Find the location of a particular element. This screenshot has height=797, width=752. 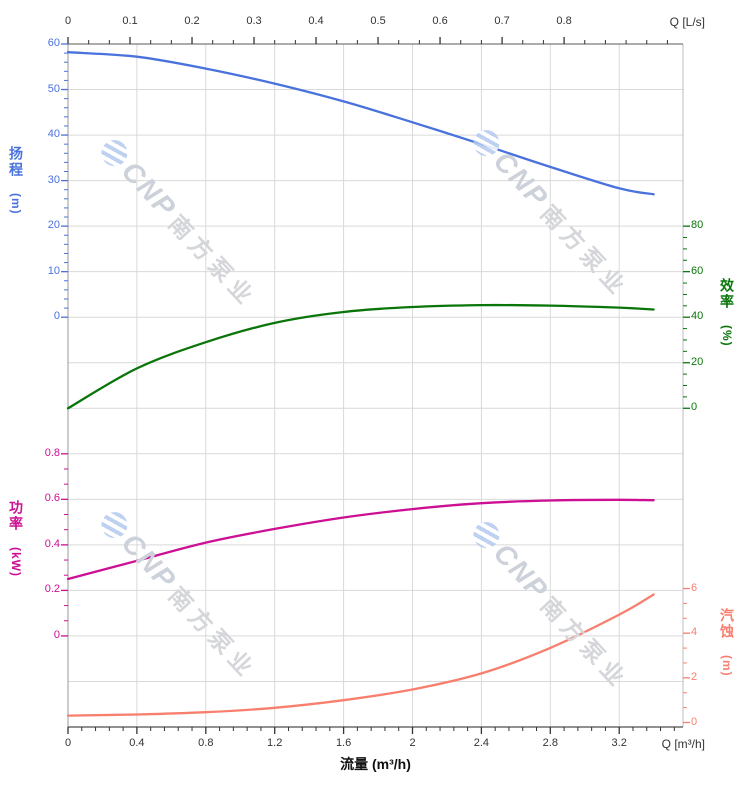

efficiency-tick-label: 0 is located at coordinates (694, 407).